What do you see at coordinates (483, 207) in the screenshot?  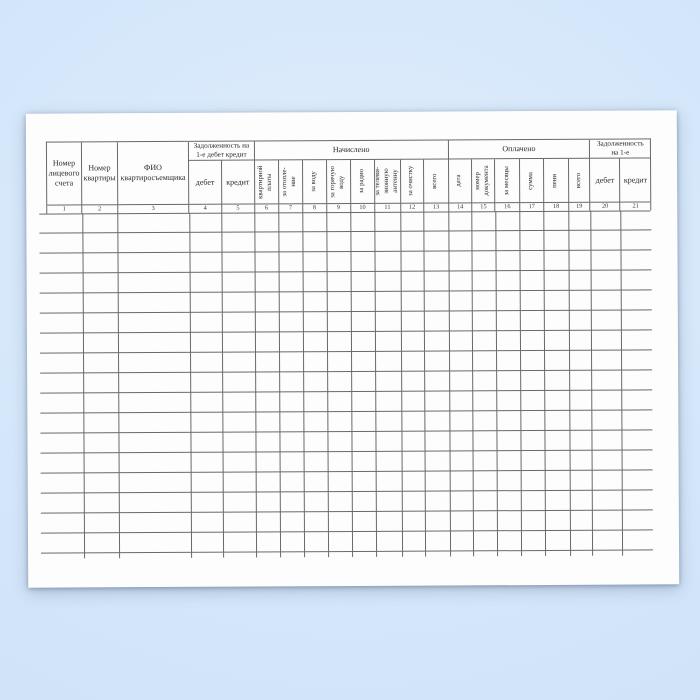 I see `column-number-label: 15` at bounding box center [483, 207].